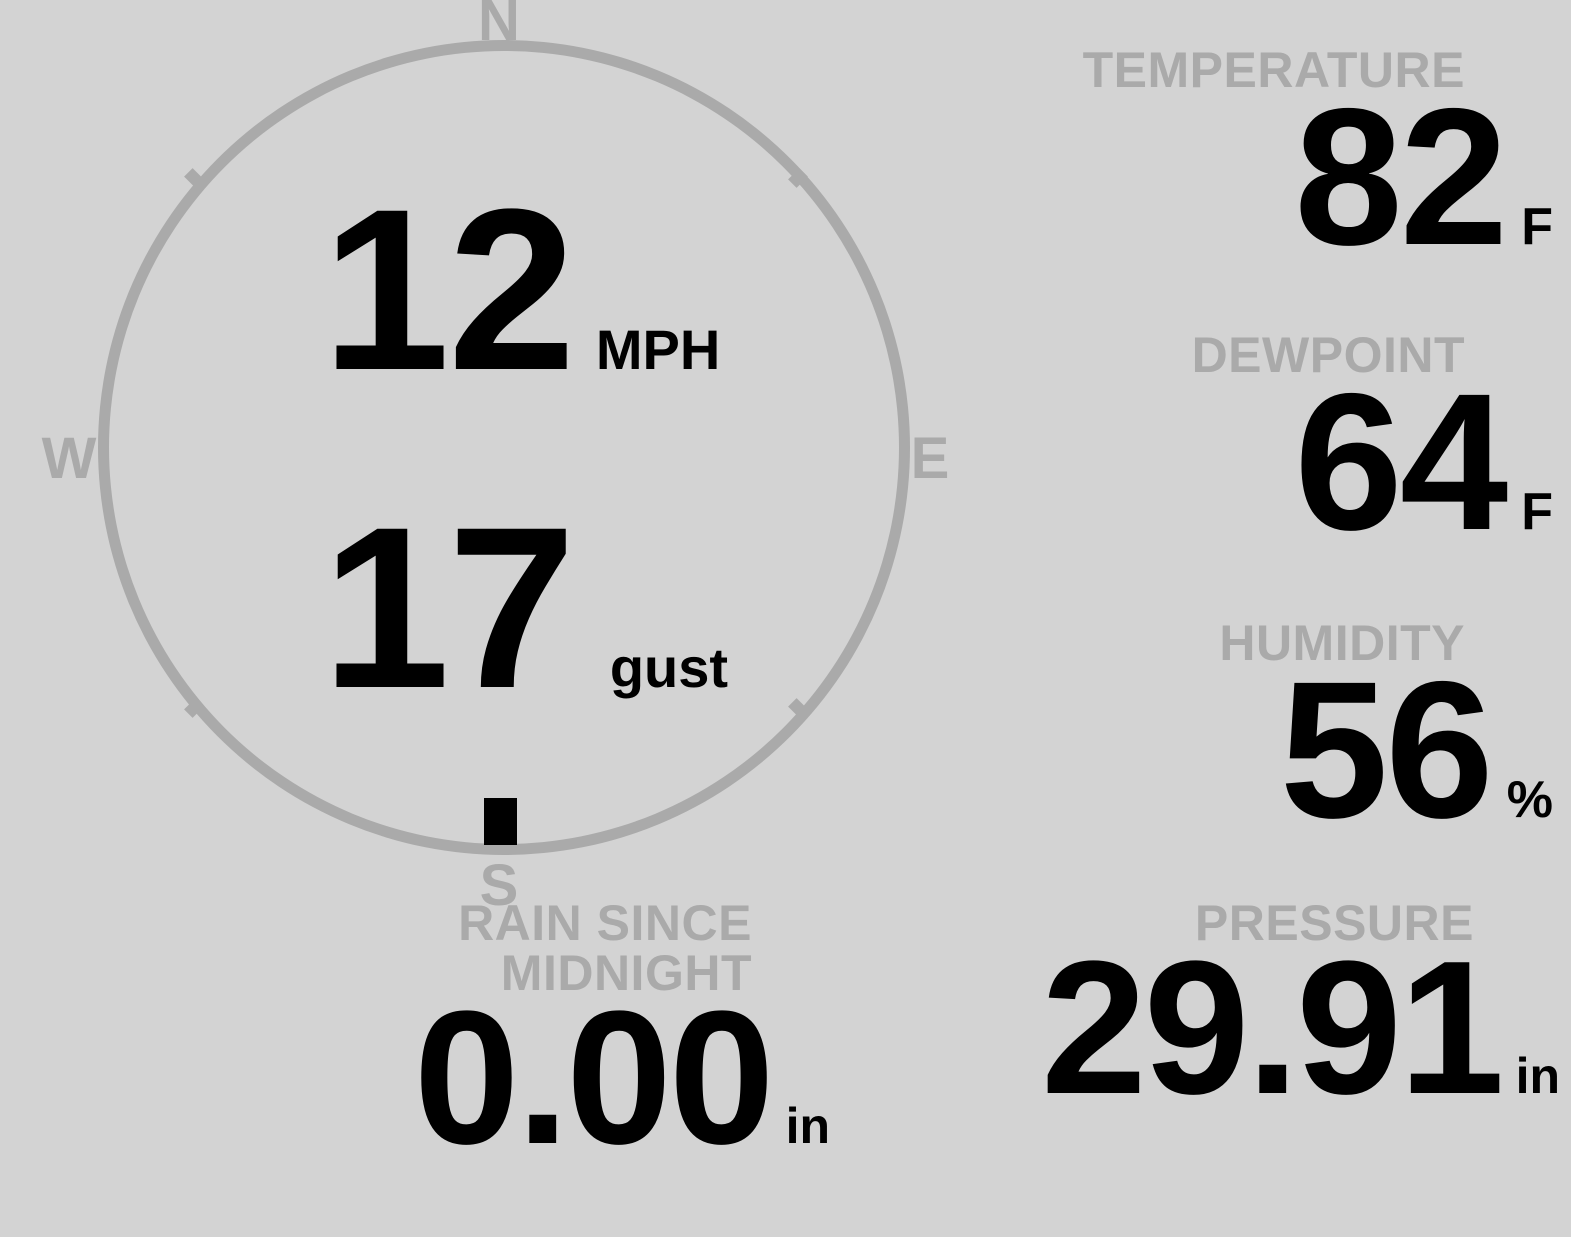 Image resolution: width=1571 pixels, height=1237 pixels. What do you see at coordinates (1273, 750) in the screenshot?
I see `metric-humidity-readout: 56 %` at bounding box center [1273, 750].